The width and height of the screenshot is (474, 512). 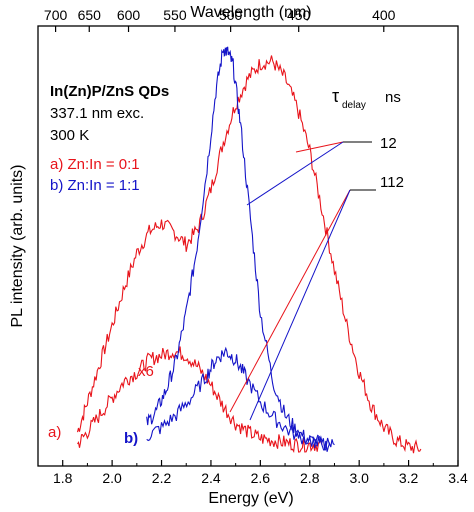 What do you see at coordinates (109, 91) in the screenshot?
I see `sample-title: In(Zn)P/ZnS QDs` at bounding box center [109, 91].